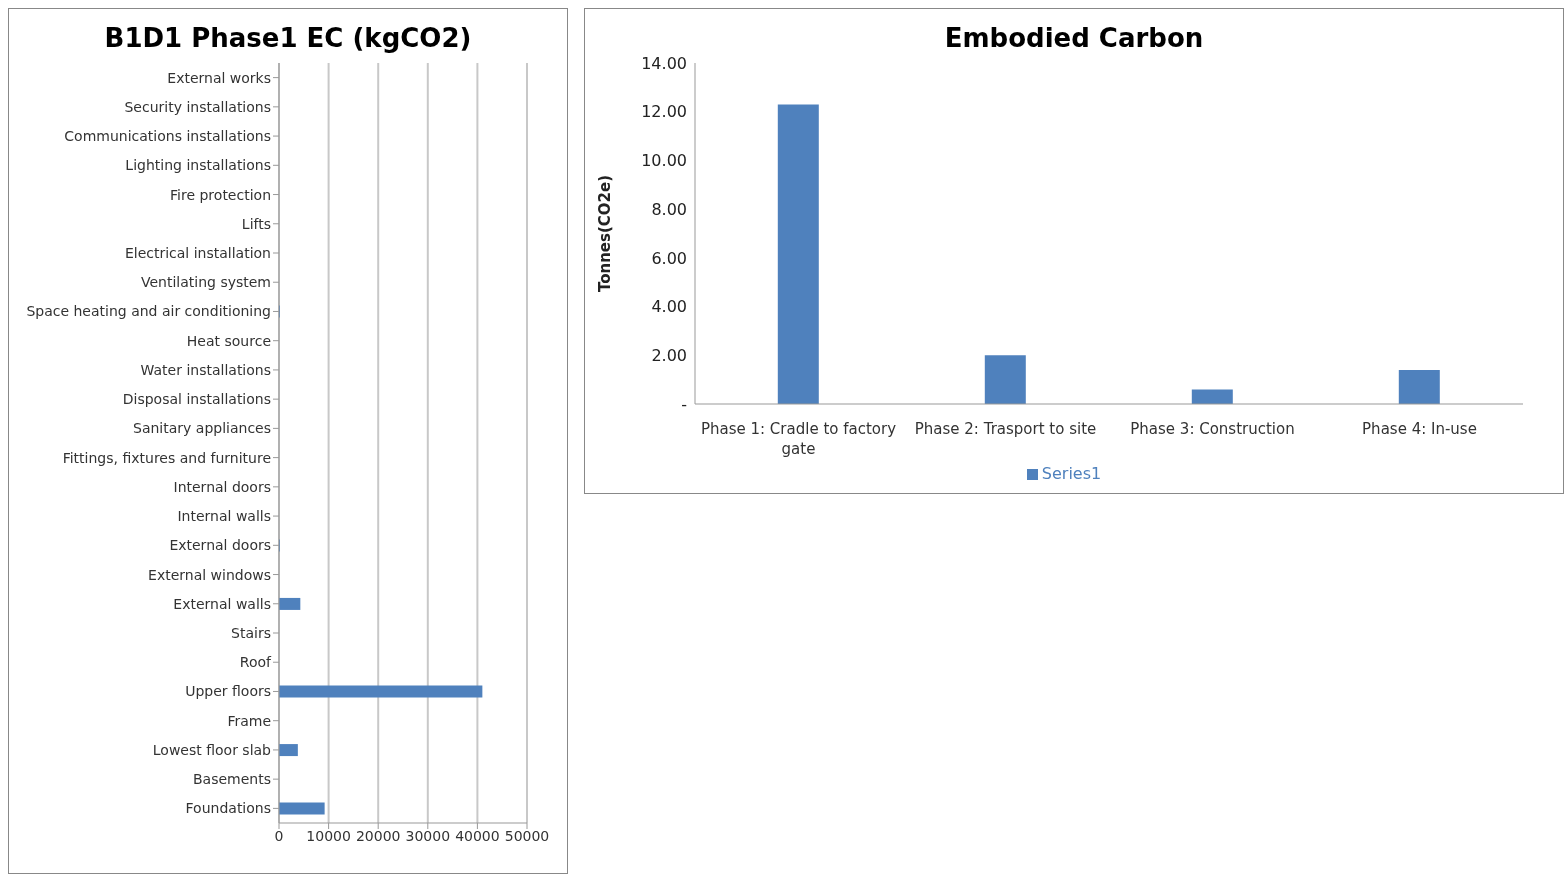  Describe the element at coordinates (527, 835) in the screenshot. I see `x-tick-label: 50000` at that location.